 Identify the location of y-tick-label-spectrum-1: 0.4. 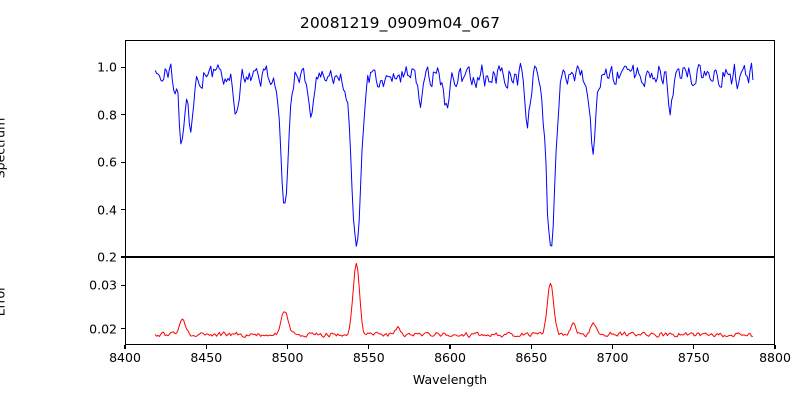
(107, 210).